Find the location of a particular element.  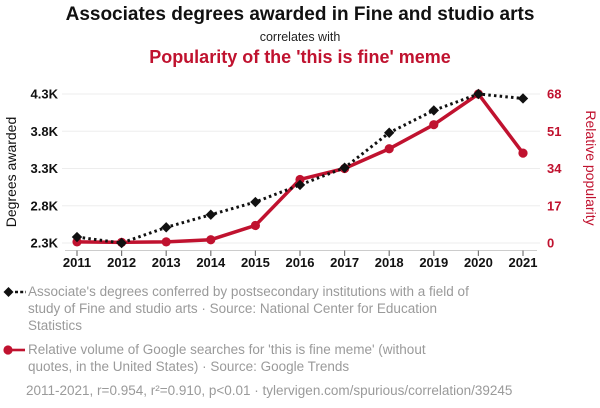

x-tick-label: 2018 is located at coordinates (389, 262).